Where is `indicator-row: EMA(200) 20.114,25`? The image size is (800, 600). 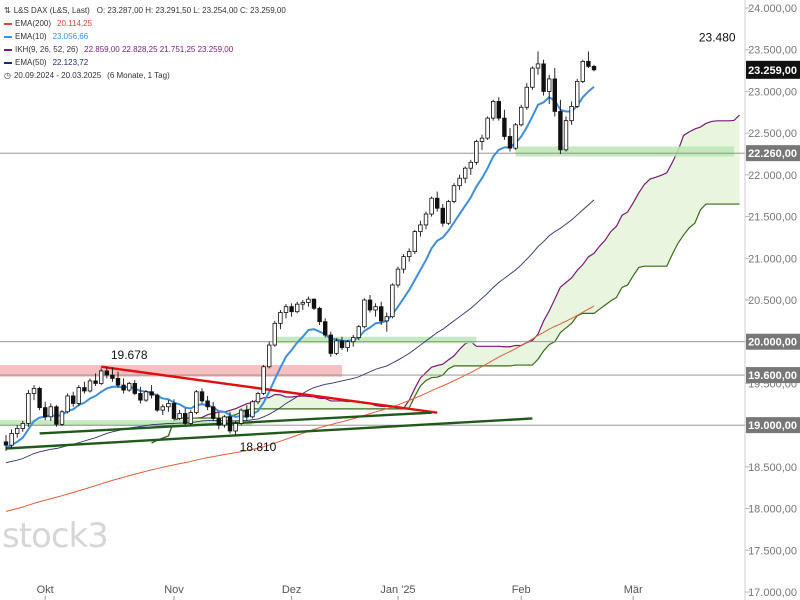 indicator-row: EMA(200) 20.114,25 is located at coordinates (145, 23).